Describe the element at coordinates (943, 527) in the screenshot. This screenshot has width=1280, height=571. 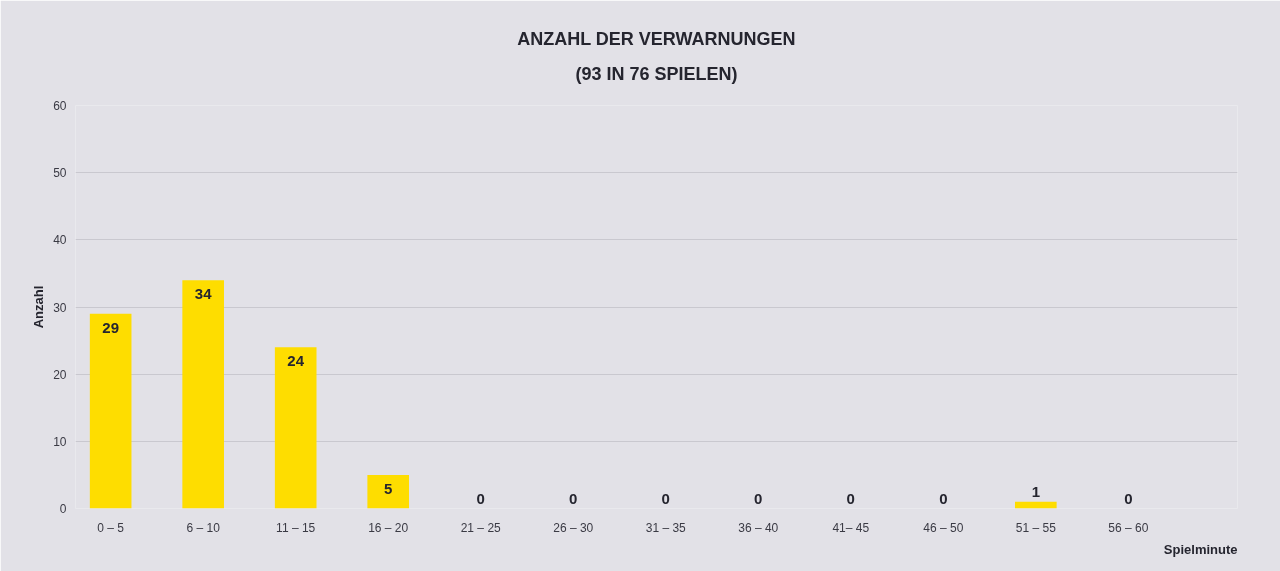
I see `x-tick-label: 46 – 50` at that location.